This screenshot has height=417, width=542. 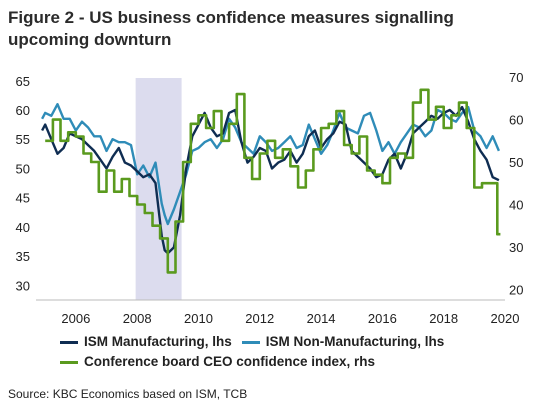 What do you see at coordinates (516, 289) in the screenshot?
I see `y-tick-right-20: 20` at bounding box center [516, 289].